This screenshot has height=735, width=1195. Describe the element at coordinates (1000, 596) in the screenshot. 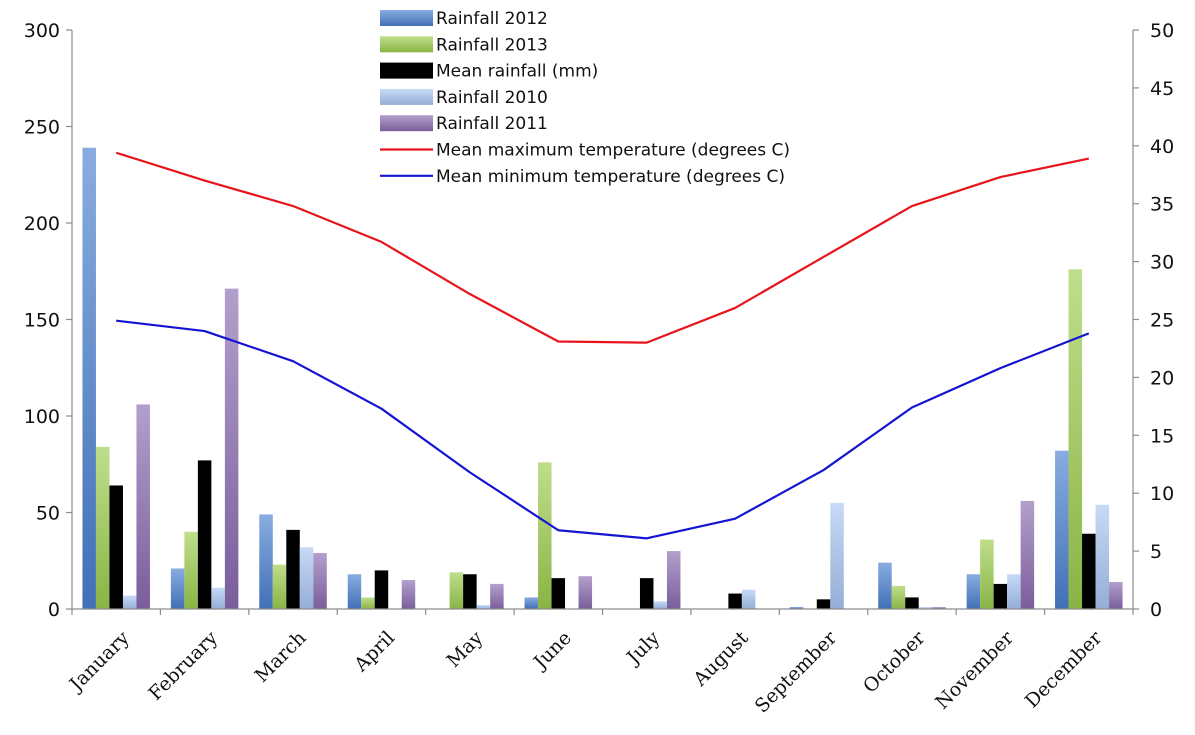

I see `bar-mean-rainfall-mm-november` at that location.